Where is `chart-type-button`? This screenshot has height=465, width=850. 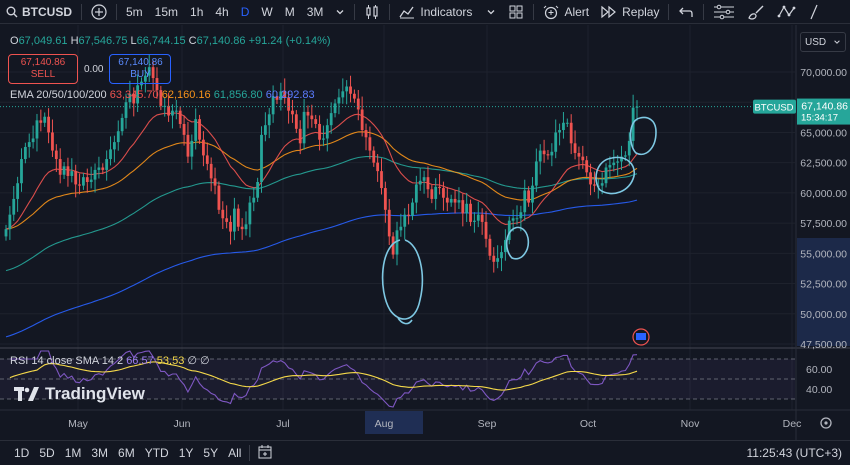
chart-type-button is located at coordinates (372, 12).